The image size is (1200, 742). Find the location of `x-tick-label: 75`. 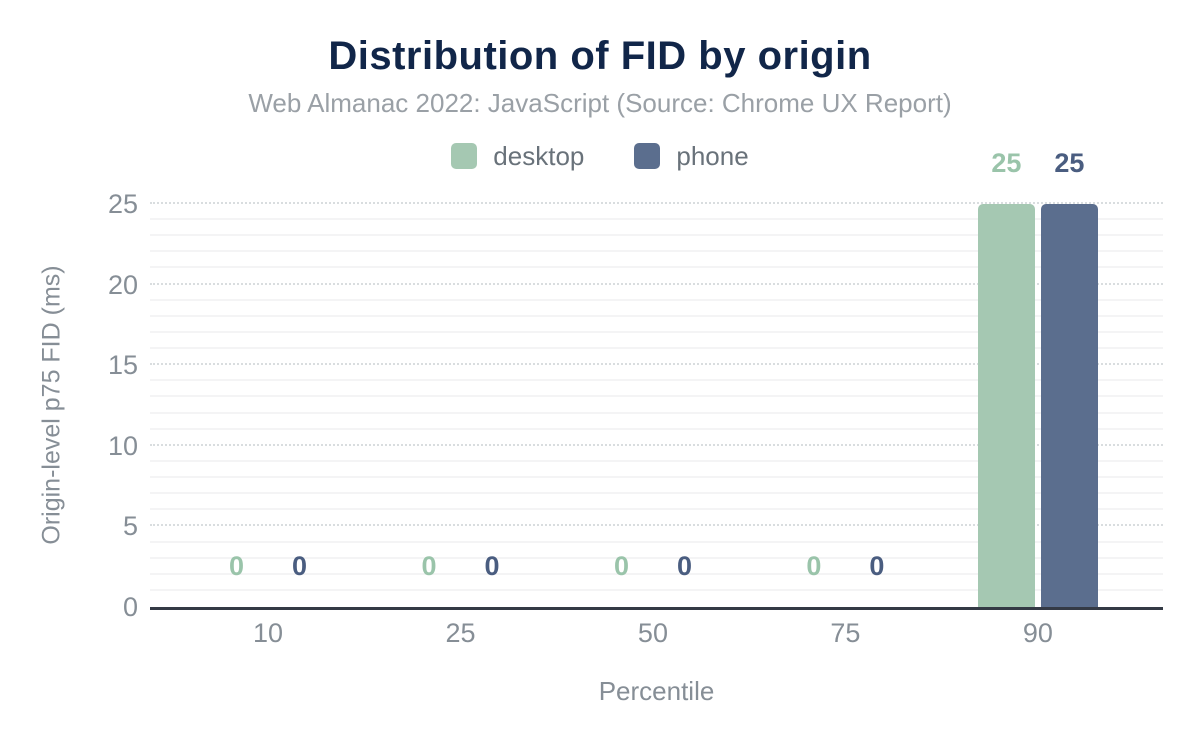

x-tick-label: 75 is located at coordinates (845, 633).